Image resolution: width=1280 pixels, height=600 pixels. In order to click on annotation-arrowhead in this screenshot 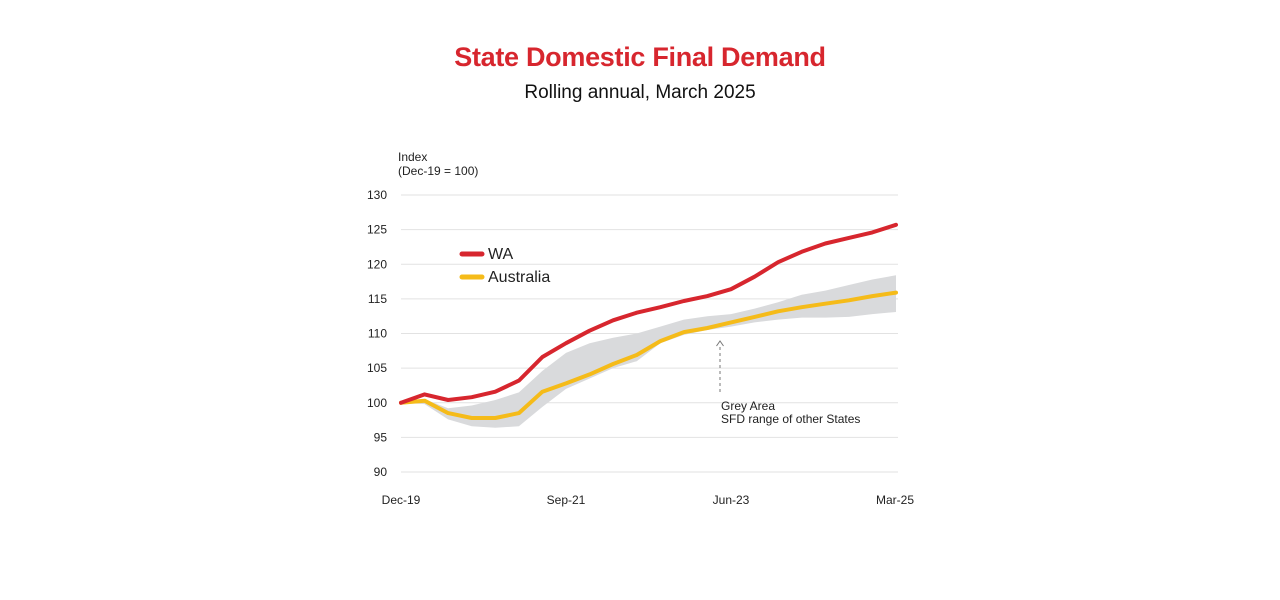, I will do `click(720, 343)`.